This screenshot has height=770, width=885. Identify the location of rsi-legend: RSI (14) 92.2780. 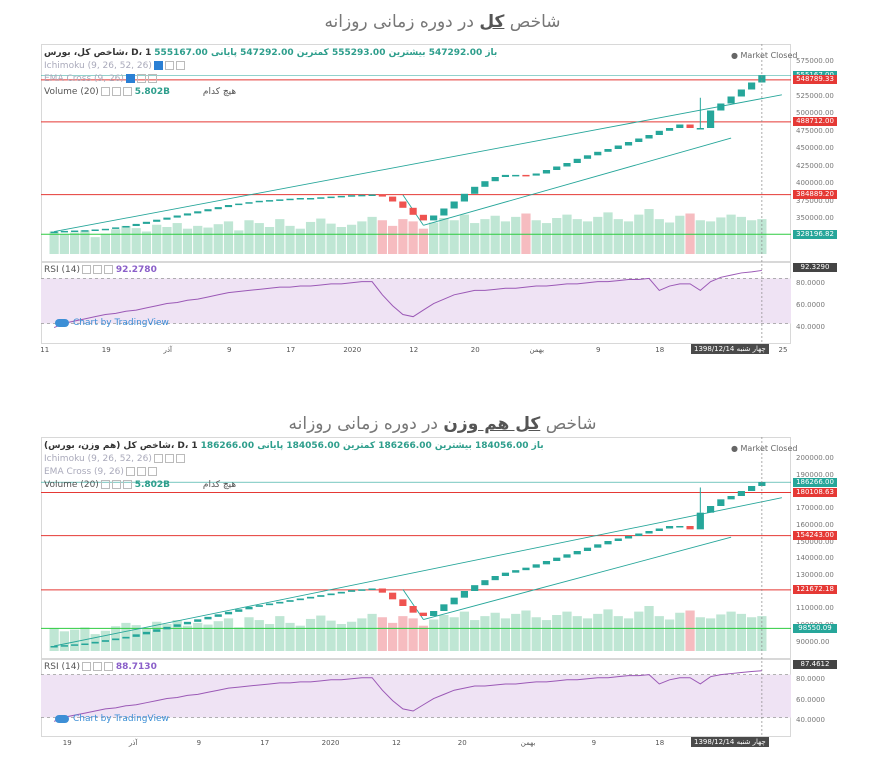
(100, 270).